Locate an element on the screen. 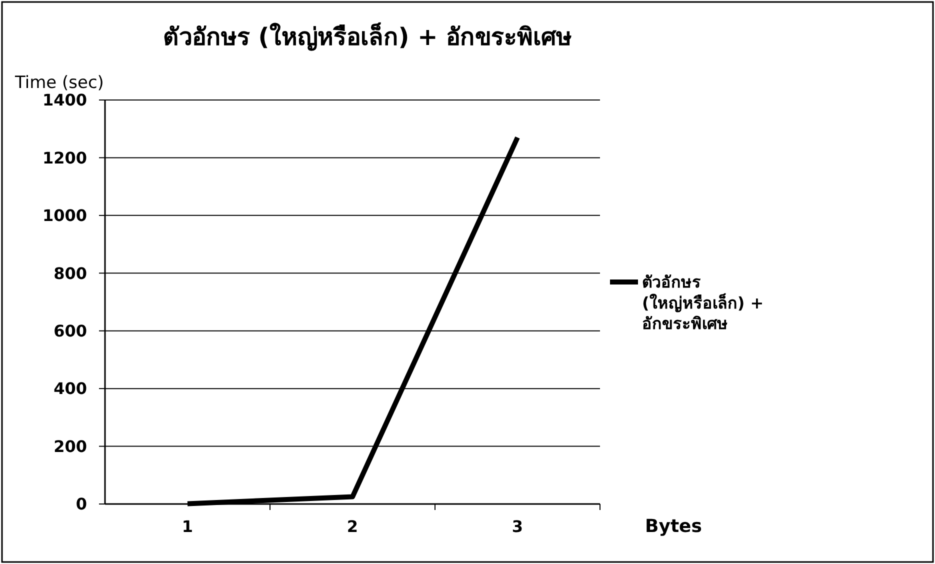 Image resolution: width=935 pixels, height=564 pixels. x-axis-title: Bytes is located at coordinates (673, 526).